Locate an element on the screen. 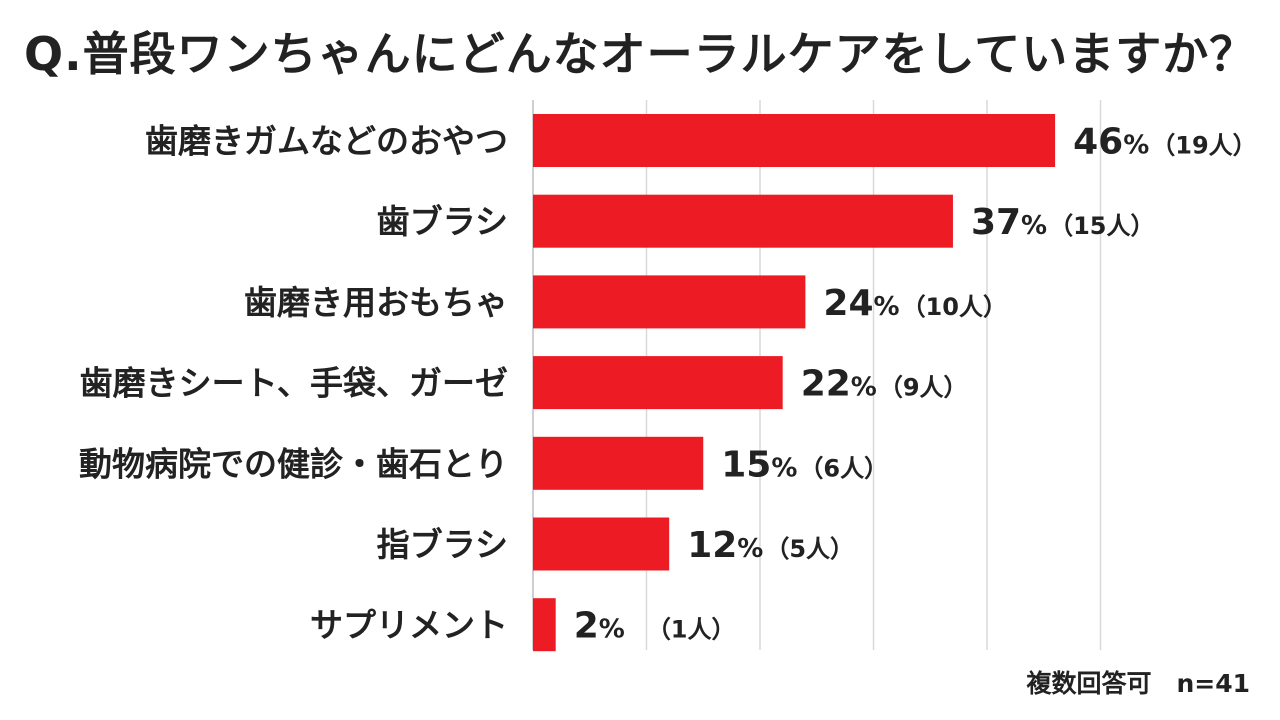 This screenshot has height=720, width=1280. sample-size-note: 複数回答可 n=41 is located at coordinates (1138, 683).